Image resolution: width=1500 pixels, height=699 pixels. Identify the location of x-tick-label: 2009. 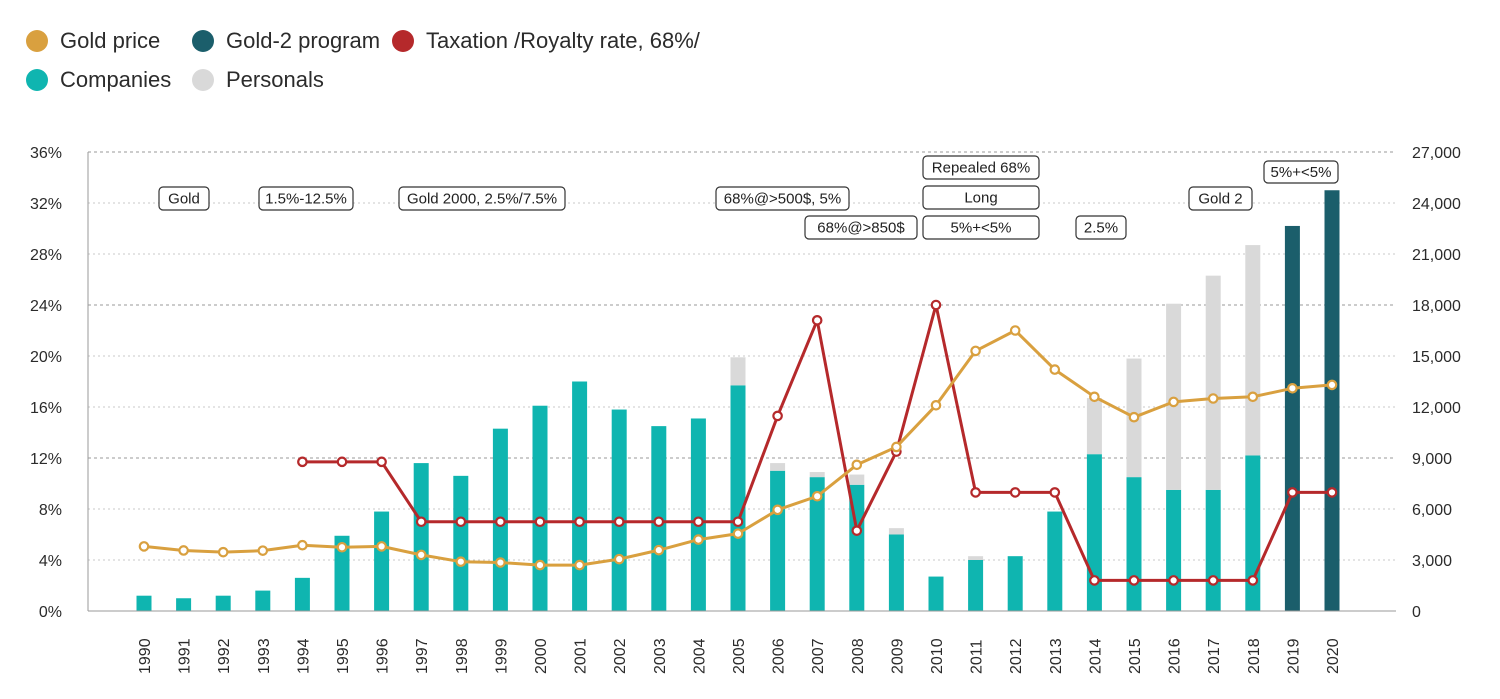
(897, 656).